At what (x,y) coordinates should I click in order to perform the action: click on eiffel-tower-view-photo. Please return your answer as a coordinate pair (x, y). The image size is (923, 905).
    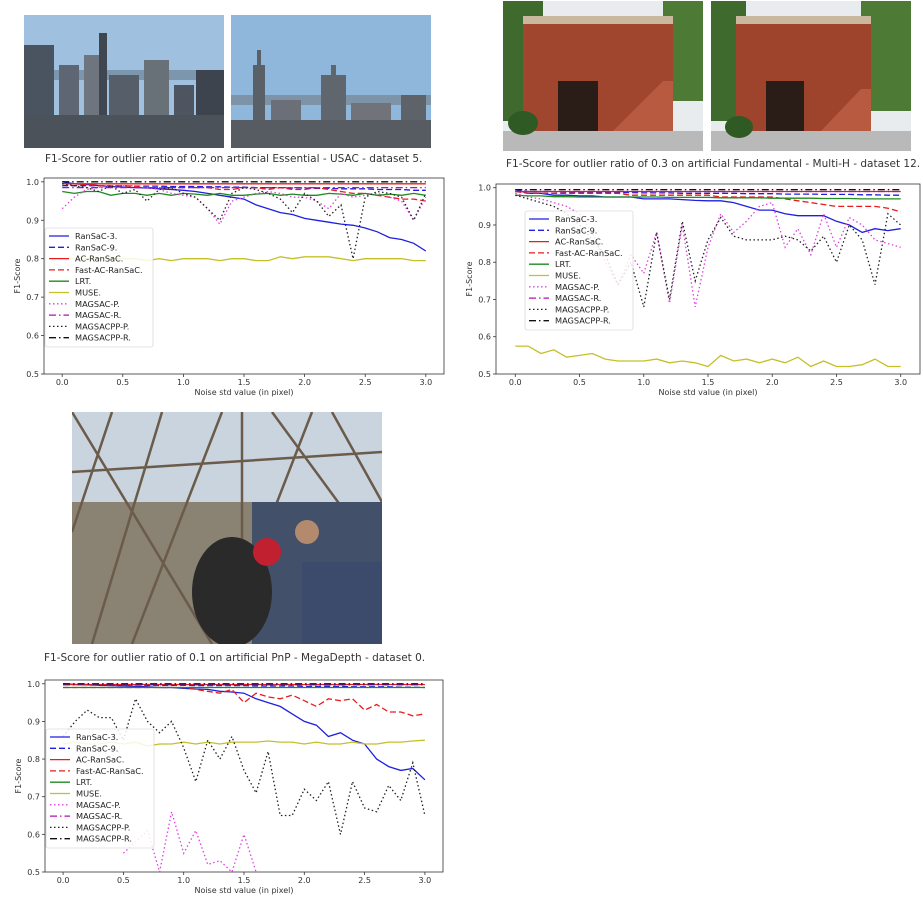
    Looking at the image, I should click on (227, 528).